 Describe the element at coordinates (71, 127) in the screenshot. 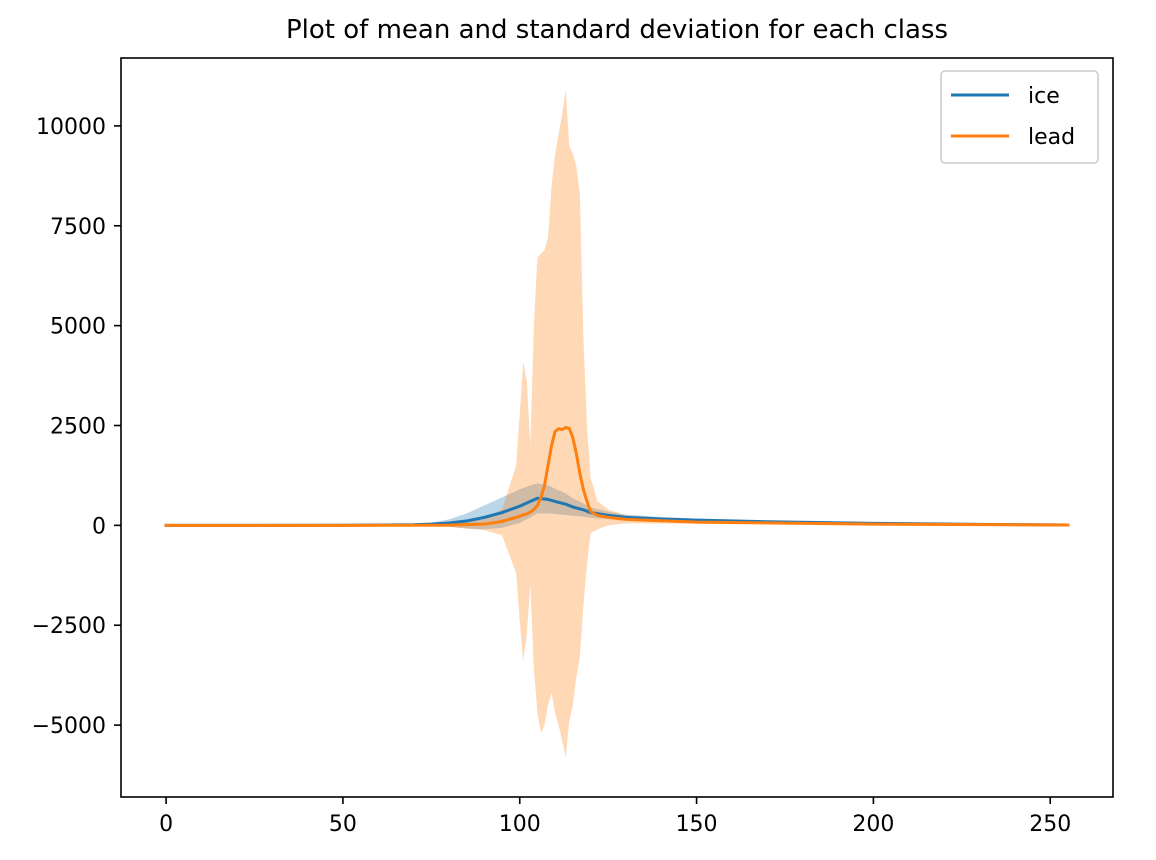

I see `y-tick-label: 10000` at that location.